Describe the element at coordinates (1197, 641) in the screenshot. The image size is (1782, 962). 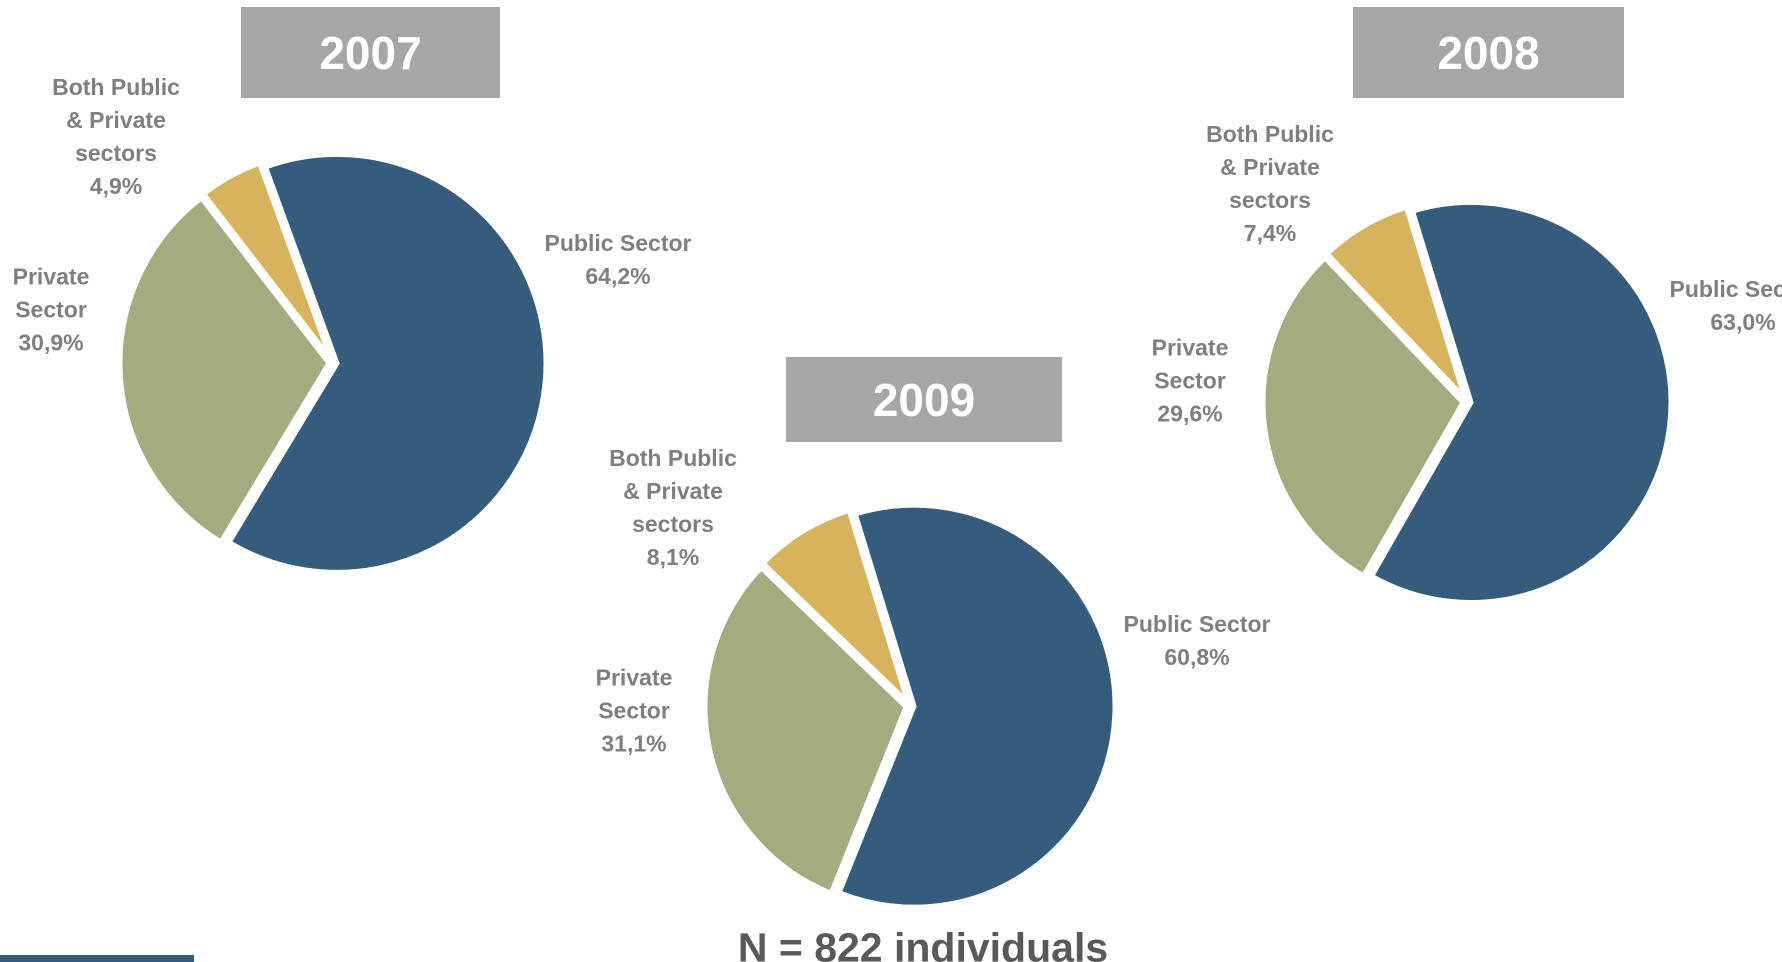
I see `slice-label: Public Sector 60,8%` at that location.